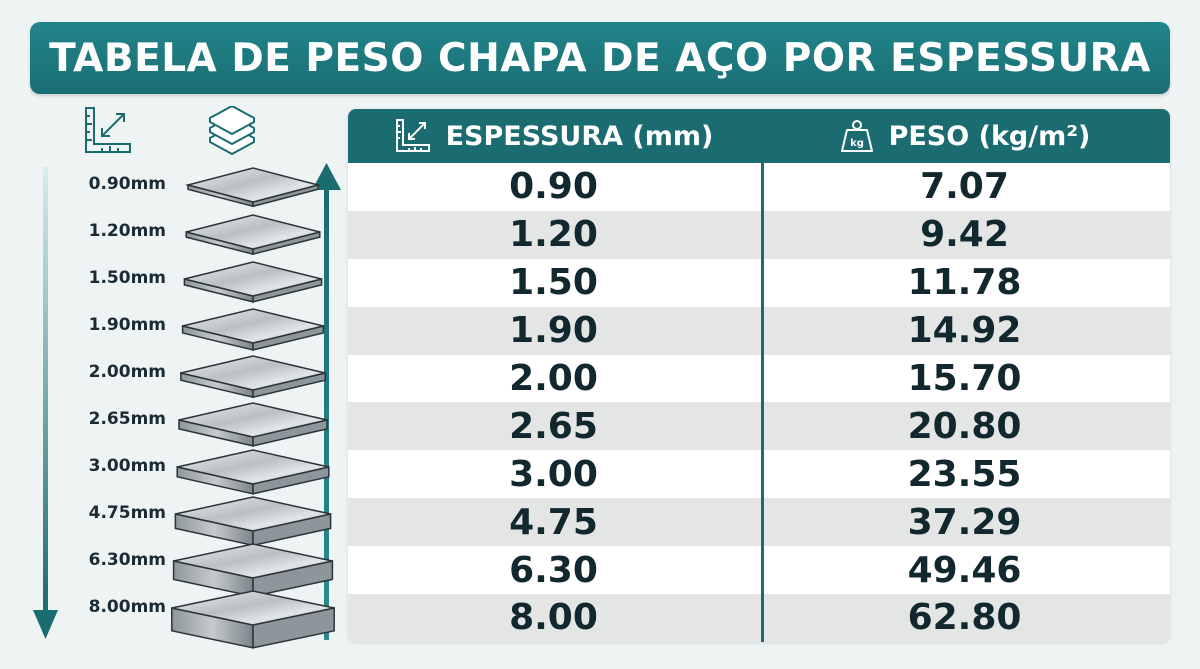 This screenshot has height=669, width=1200. I want to click on weight-cell: 15.70, so click(964, 378).